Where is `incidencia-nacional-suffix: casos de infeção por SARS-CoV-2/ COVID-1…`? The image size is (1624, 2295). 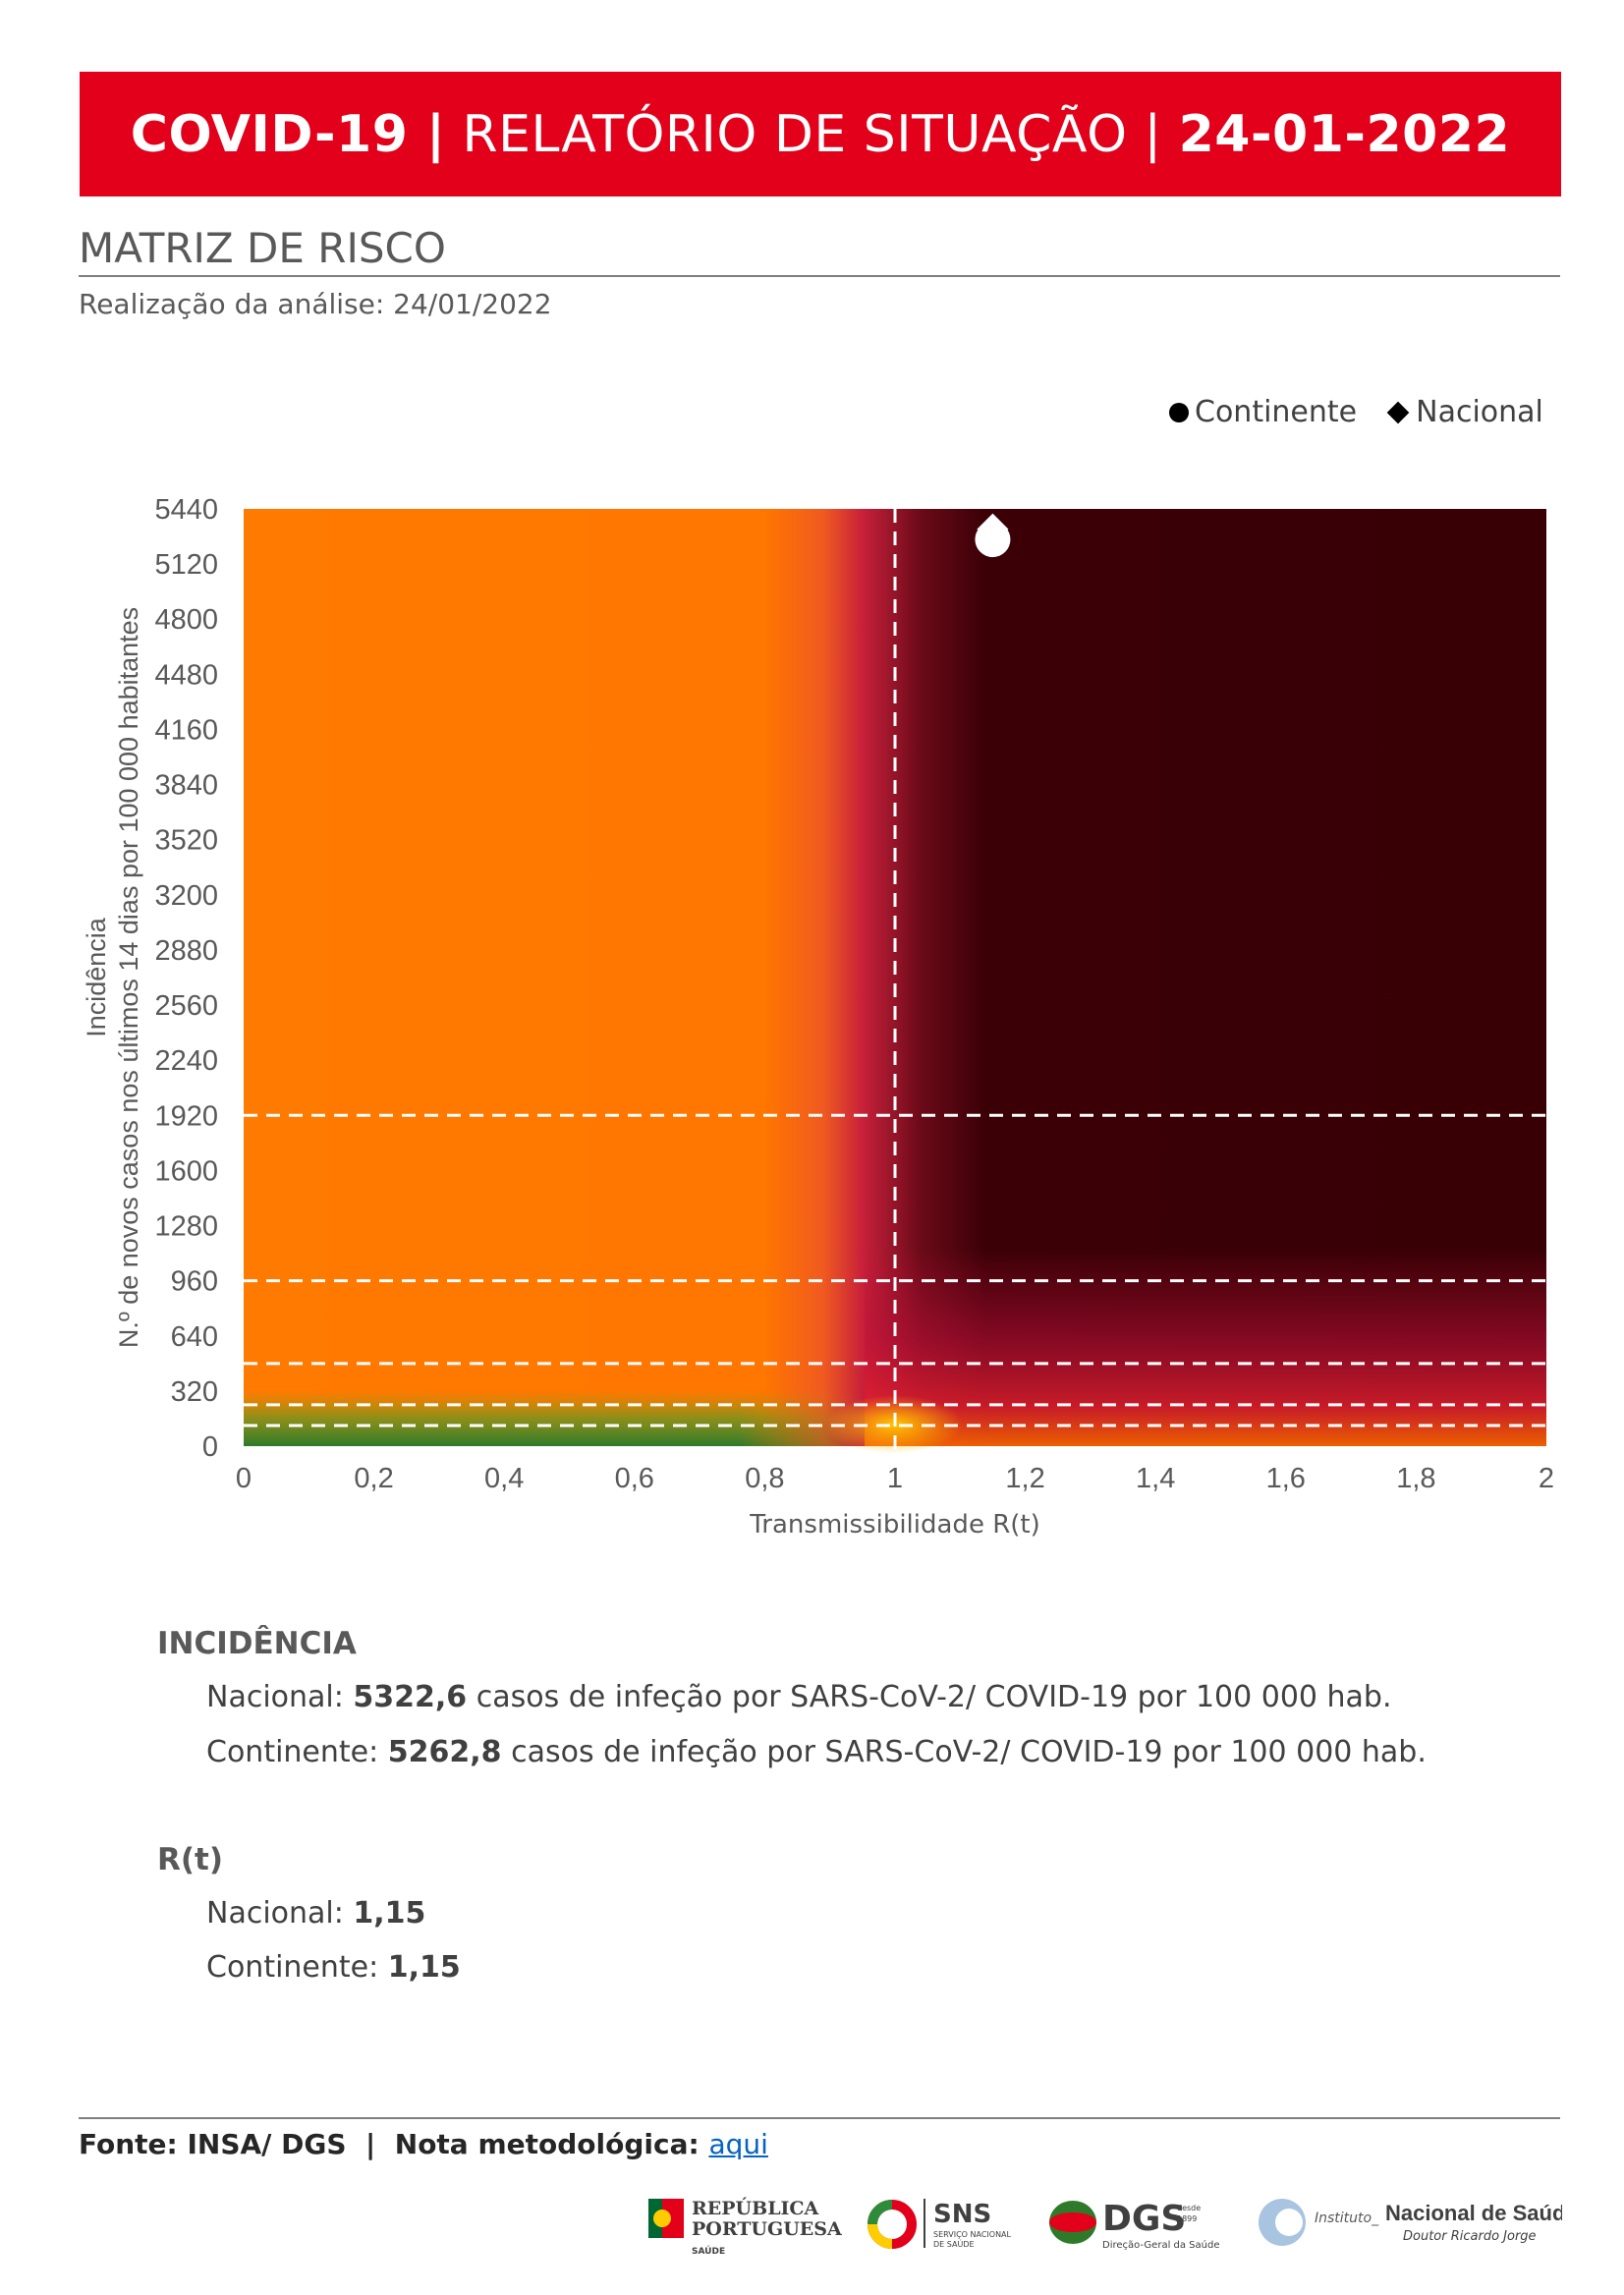 incidencia-nacional-suffix: casos de infeção por SARS-CoV-2/ COVID-1… is located at coordinates (929, 1697).